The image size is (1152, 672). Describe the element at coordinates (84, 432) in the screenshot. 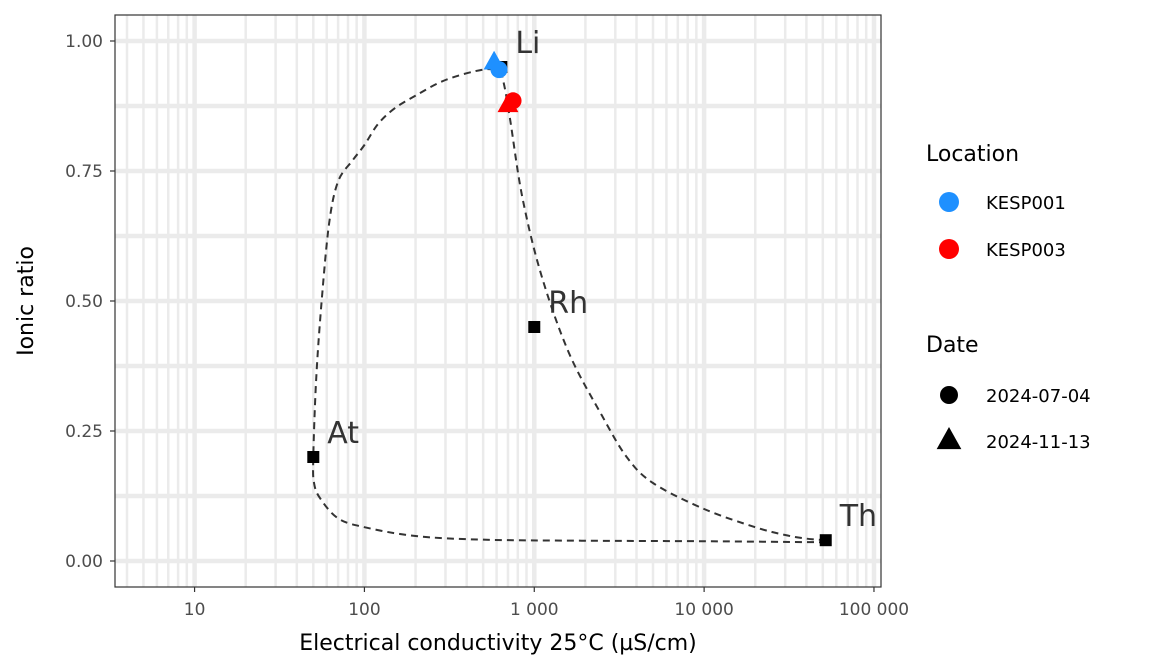

I see `y-tick-label: 0.25` at that location.